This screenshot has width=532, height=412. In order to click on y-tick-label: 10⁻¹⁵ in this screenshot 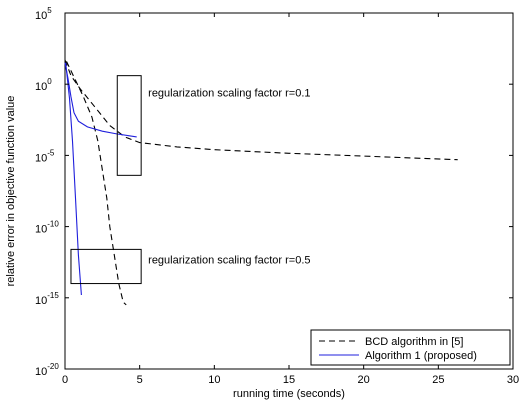, I will do `click(47, 299)`.